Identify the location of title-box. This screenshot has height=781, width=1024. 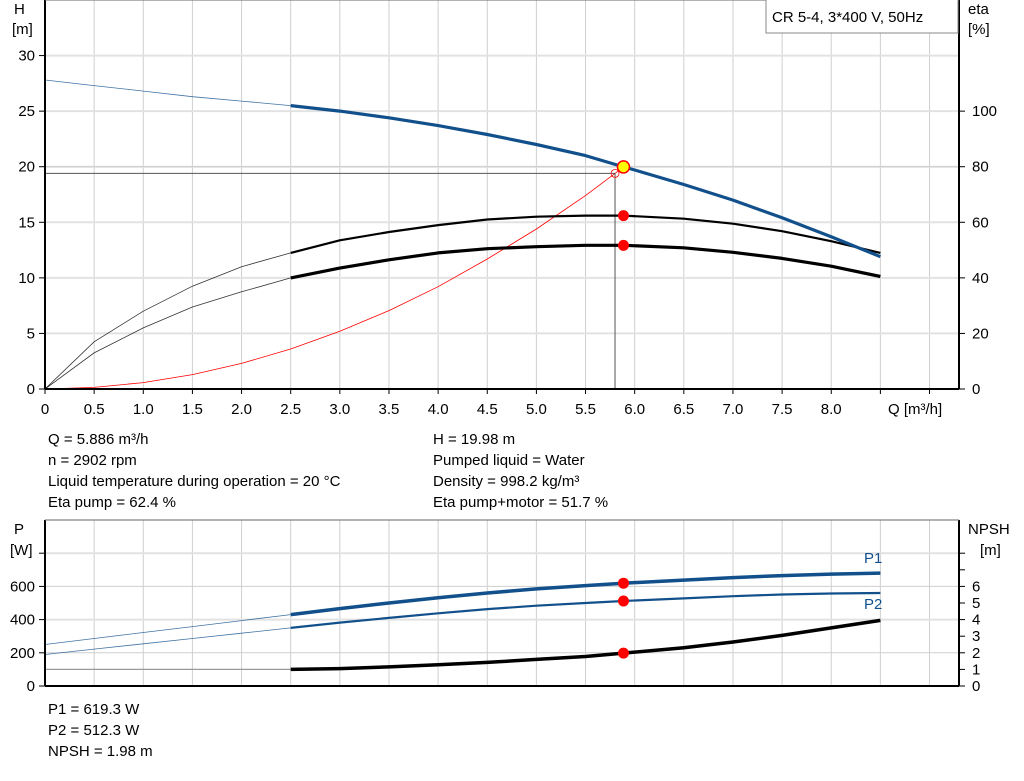
(862, 17).